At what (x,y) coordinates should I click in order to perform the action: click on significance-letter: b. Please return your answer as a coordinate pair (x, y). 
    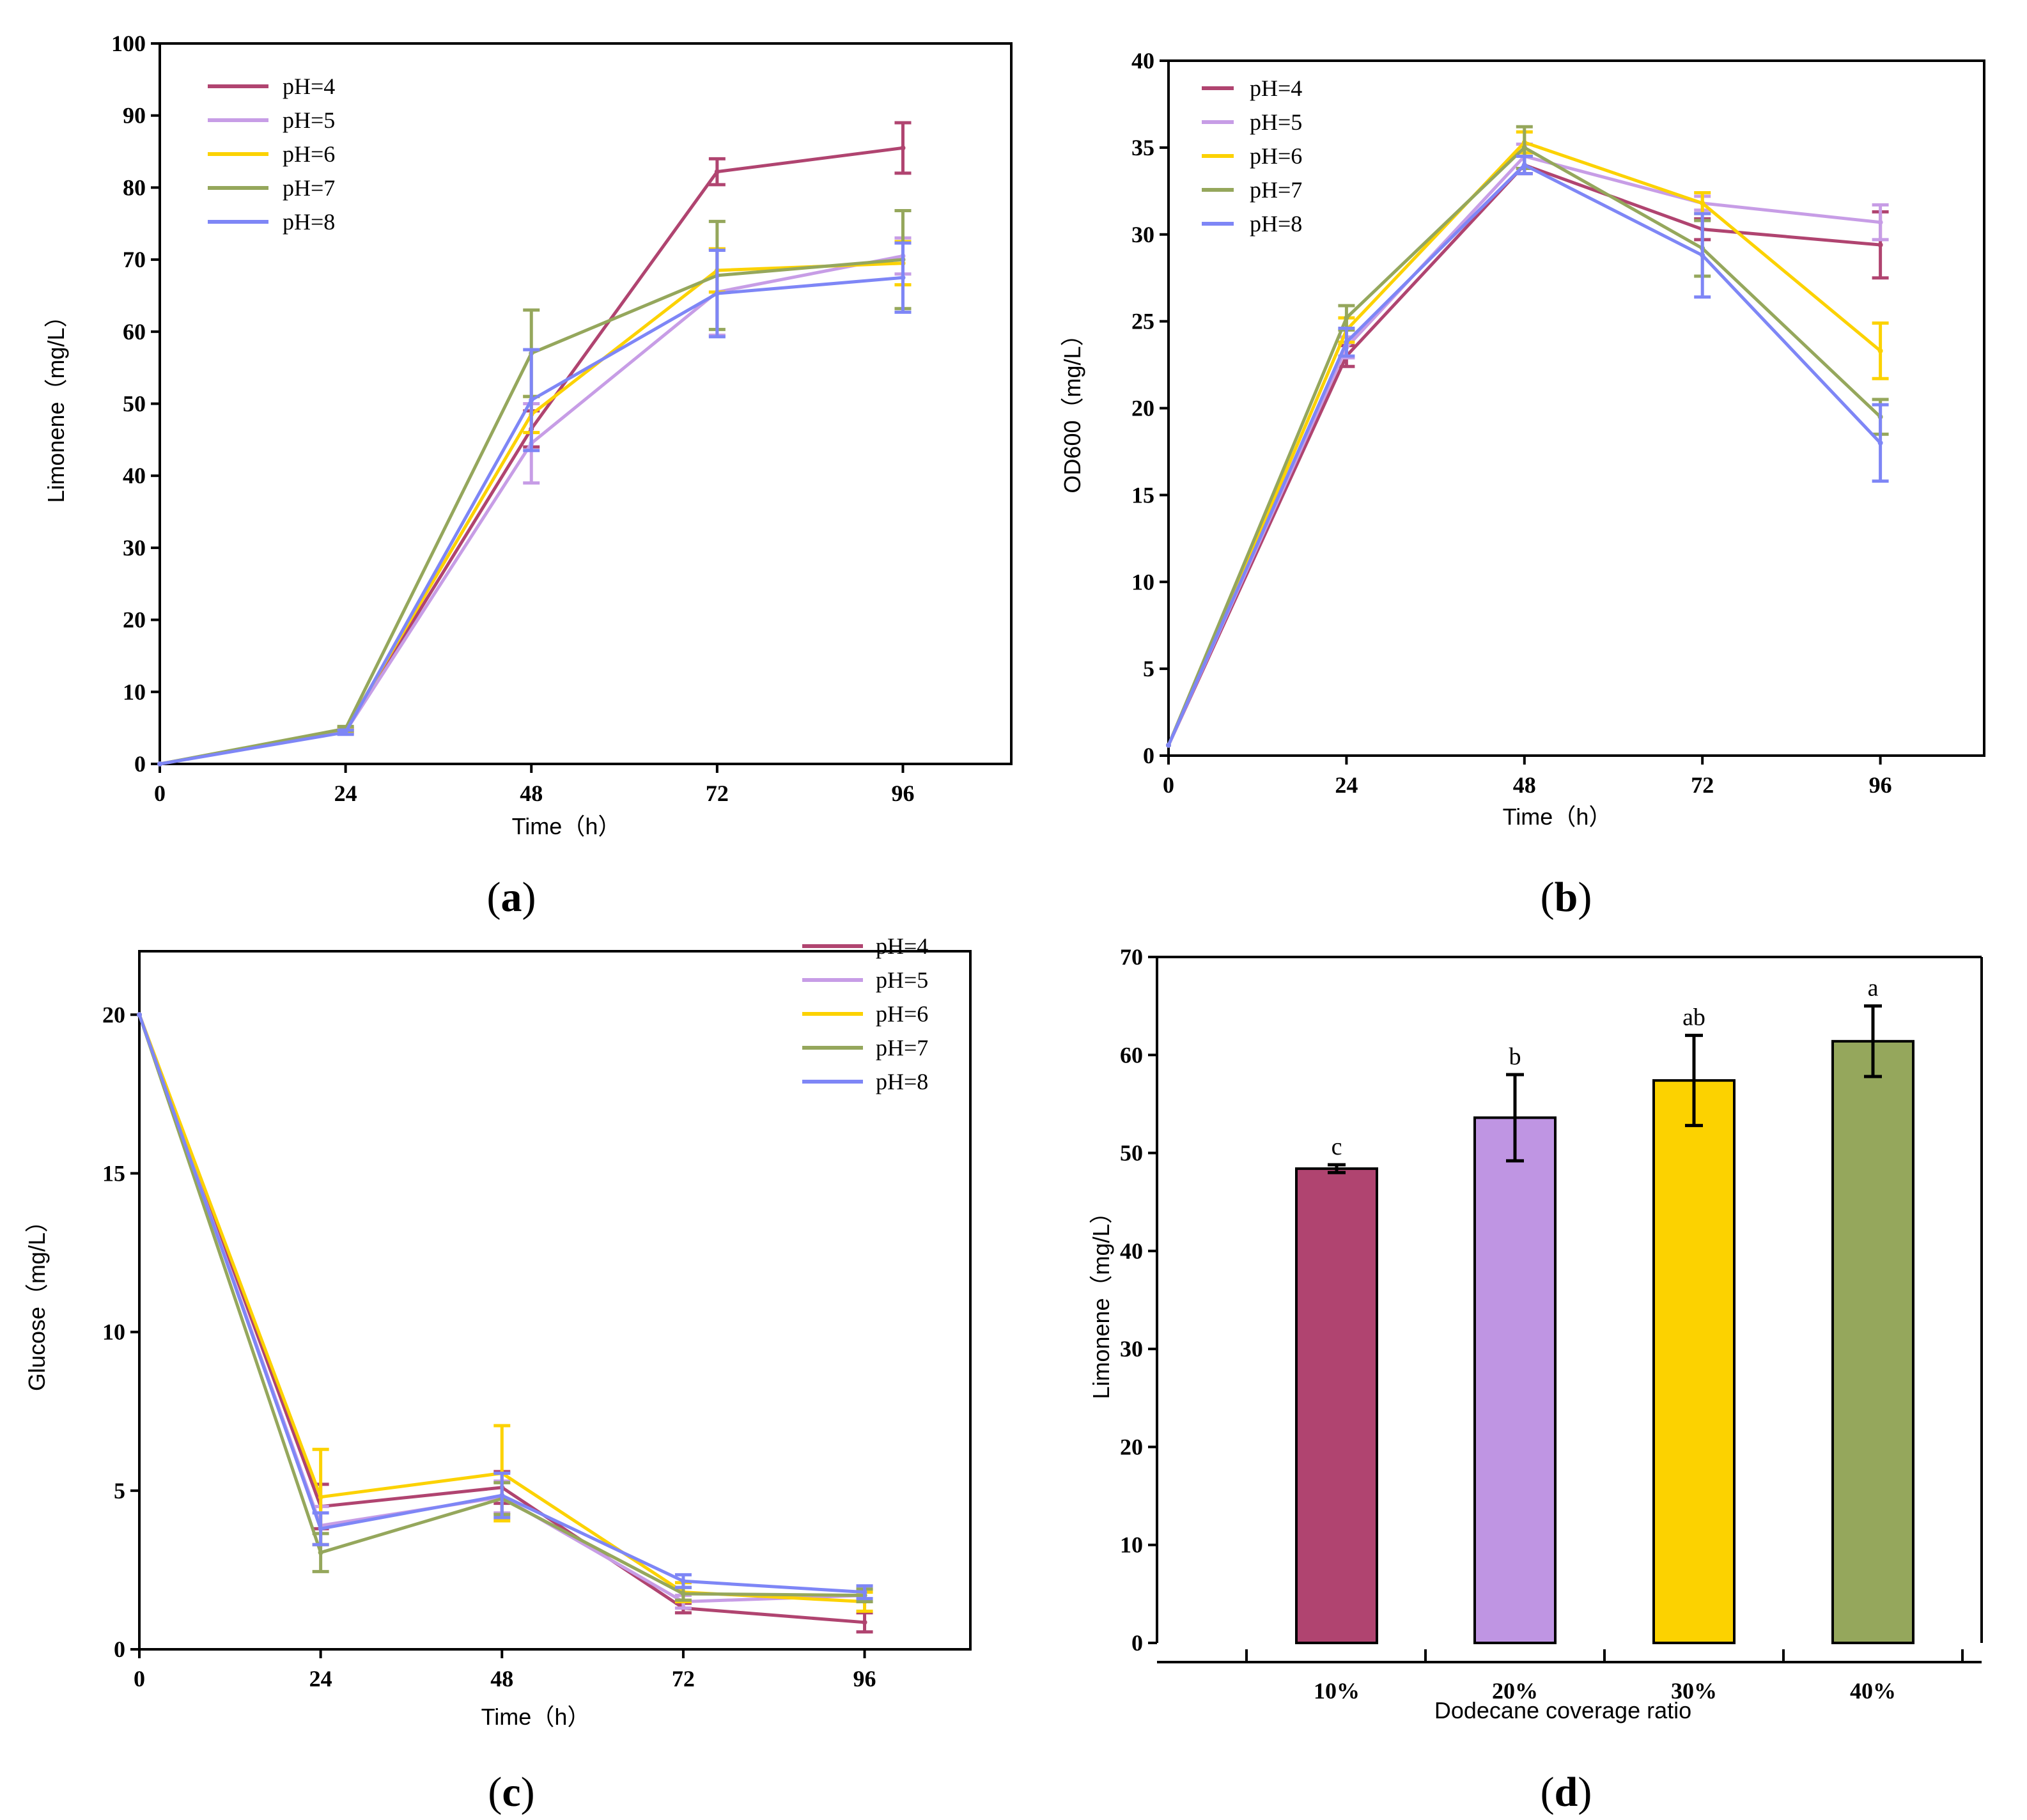
    Looking at the image, I should click on (1515, 1056).